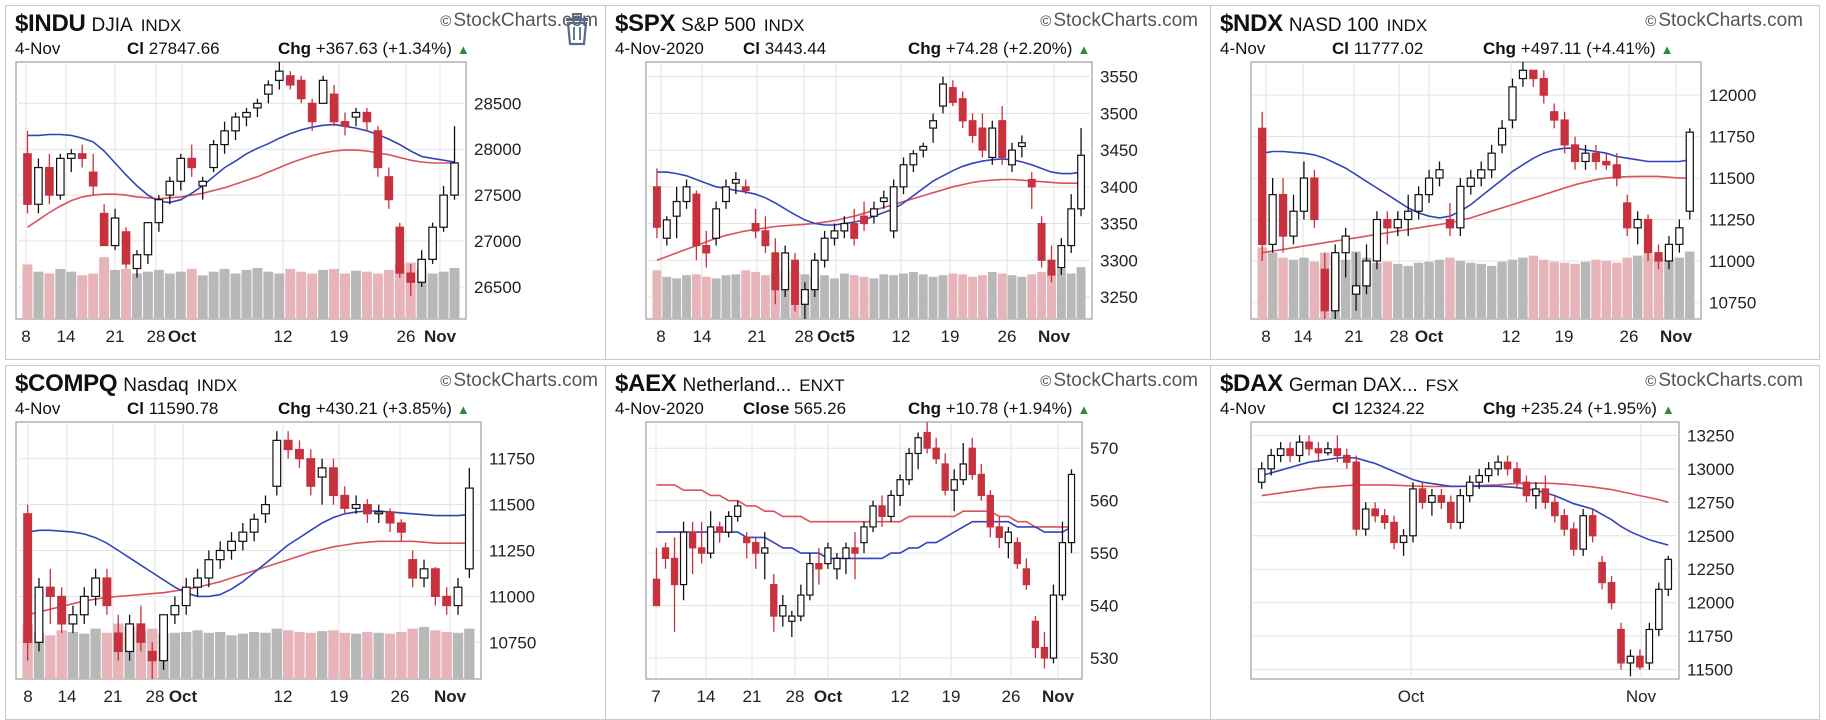 This screenshot has height=720, width=1826. What do you see at coordinates (1104, 606) in the screenshot?
I see `y-tick-label: 540` at bounding box center [1104, 606].